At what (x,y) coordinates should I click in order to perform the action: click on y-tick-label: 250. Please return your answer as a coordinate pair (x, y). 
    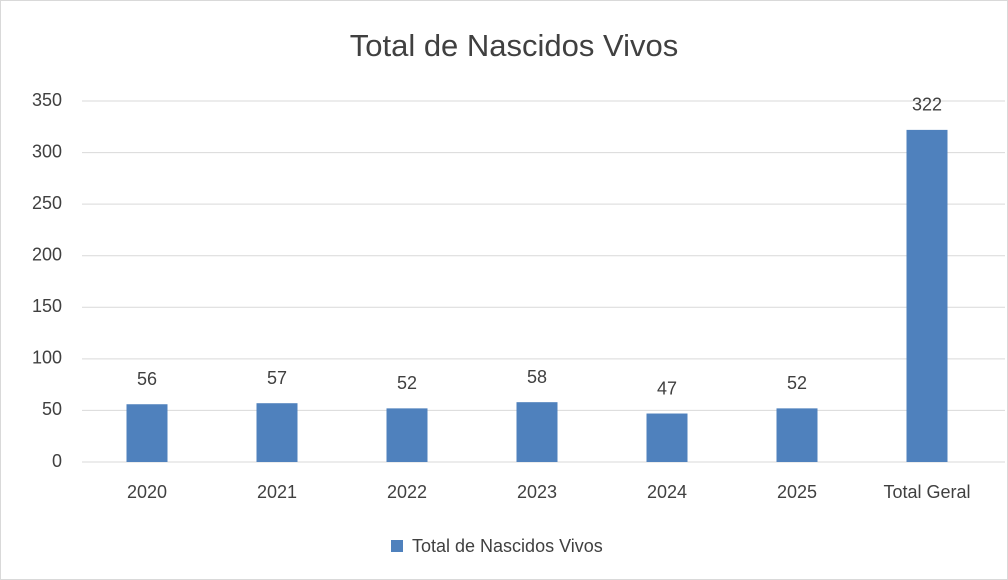
    Looking at the image, I should click on (47, 203).